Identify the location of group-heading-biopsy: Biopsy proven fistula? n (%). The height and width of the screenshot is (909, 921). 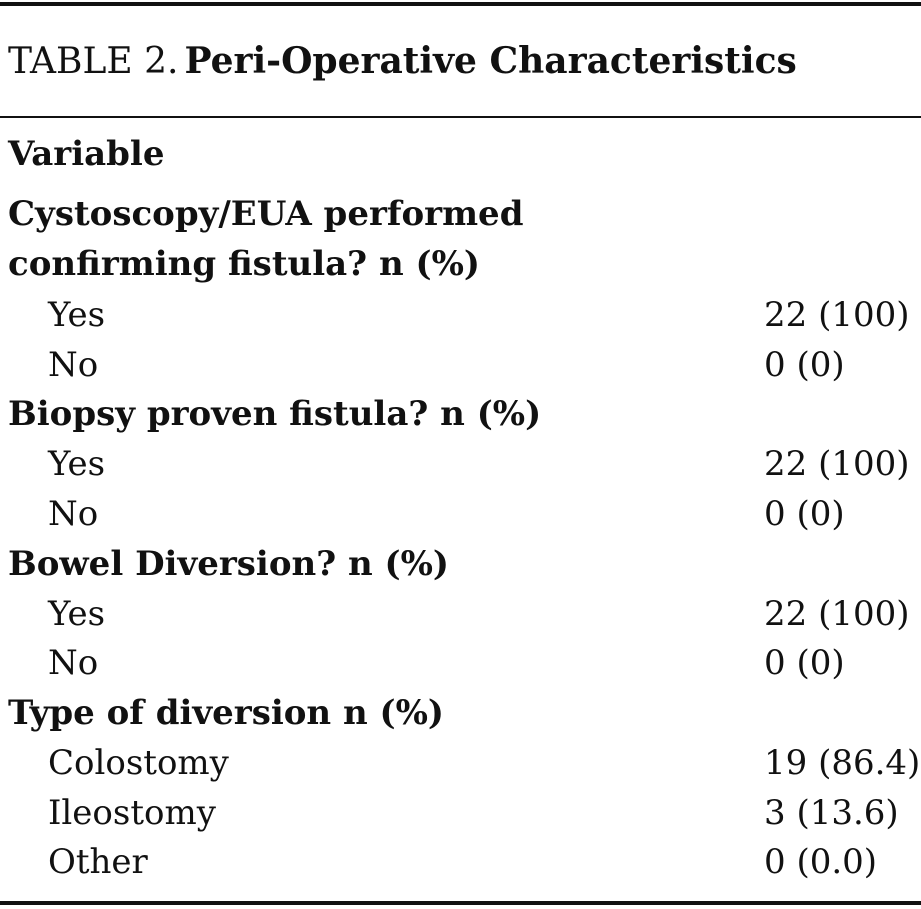
(460, 414).